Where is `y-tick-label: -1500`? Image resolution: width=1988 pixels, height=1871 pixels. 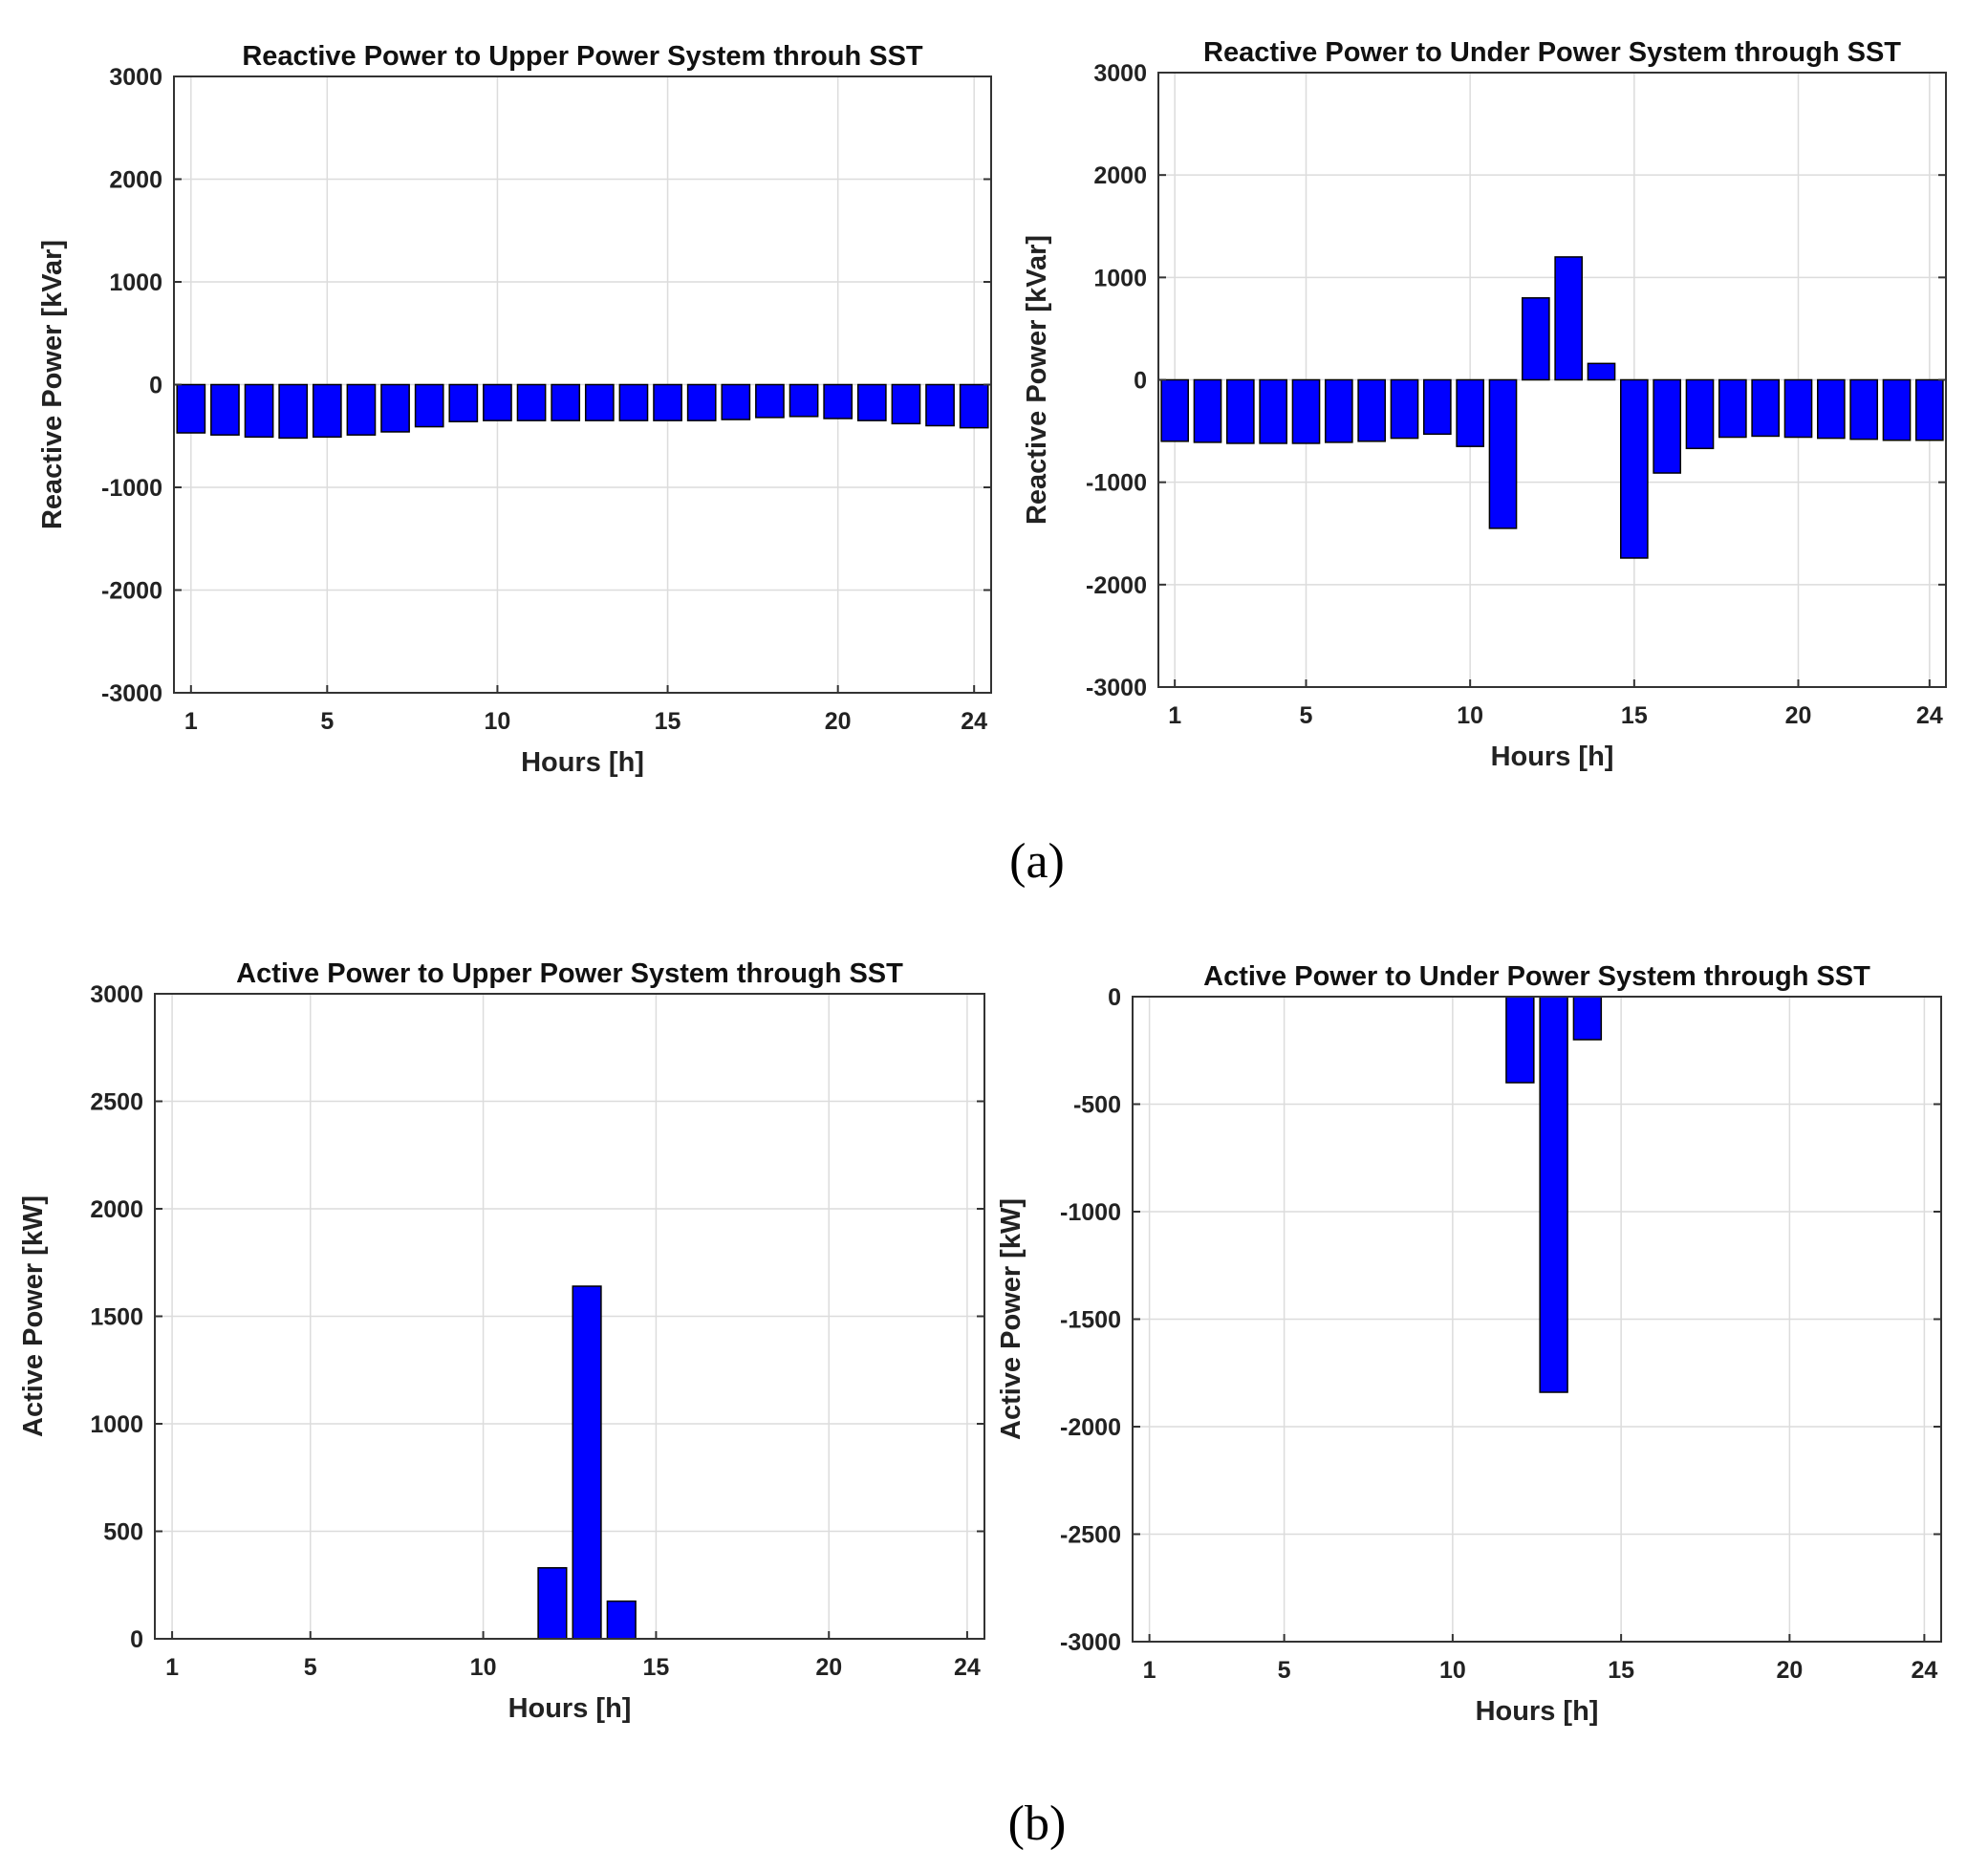
y-tick-label: -1500 is located at coordinates (1090, 1321).